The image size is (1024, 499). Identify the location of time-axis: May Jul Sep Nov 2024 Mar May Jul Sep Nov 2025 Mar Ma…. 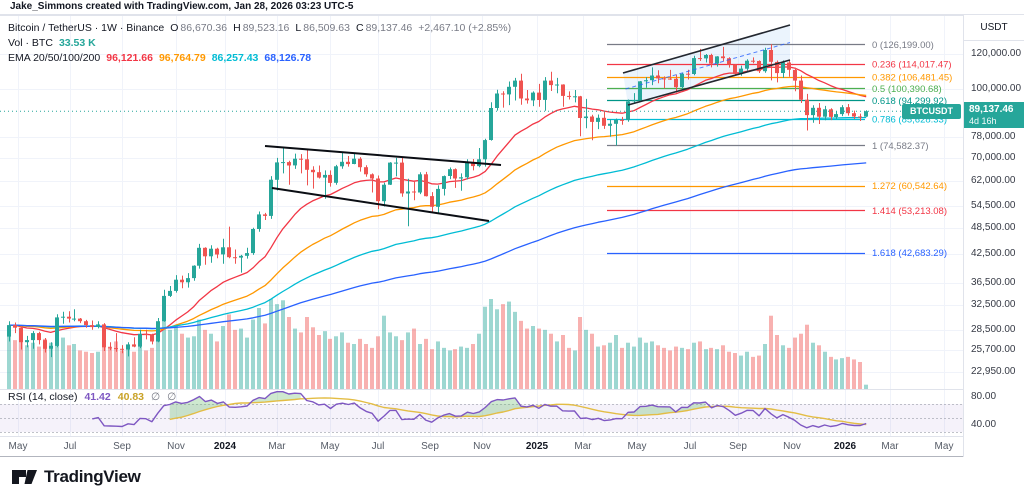
(481, 446).